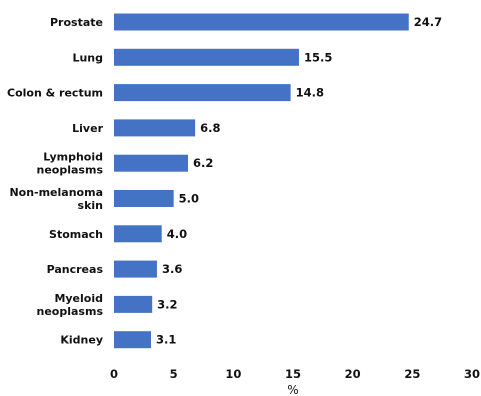 This screenshot has height=396, width=481. I want to click on category-label-line: Kidney, so click(81, 340).